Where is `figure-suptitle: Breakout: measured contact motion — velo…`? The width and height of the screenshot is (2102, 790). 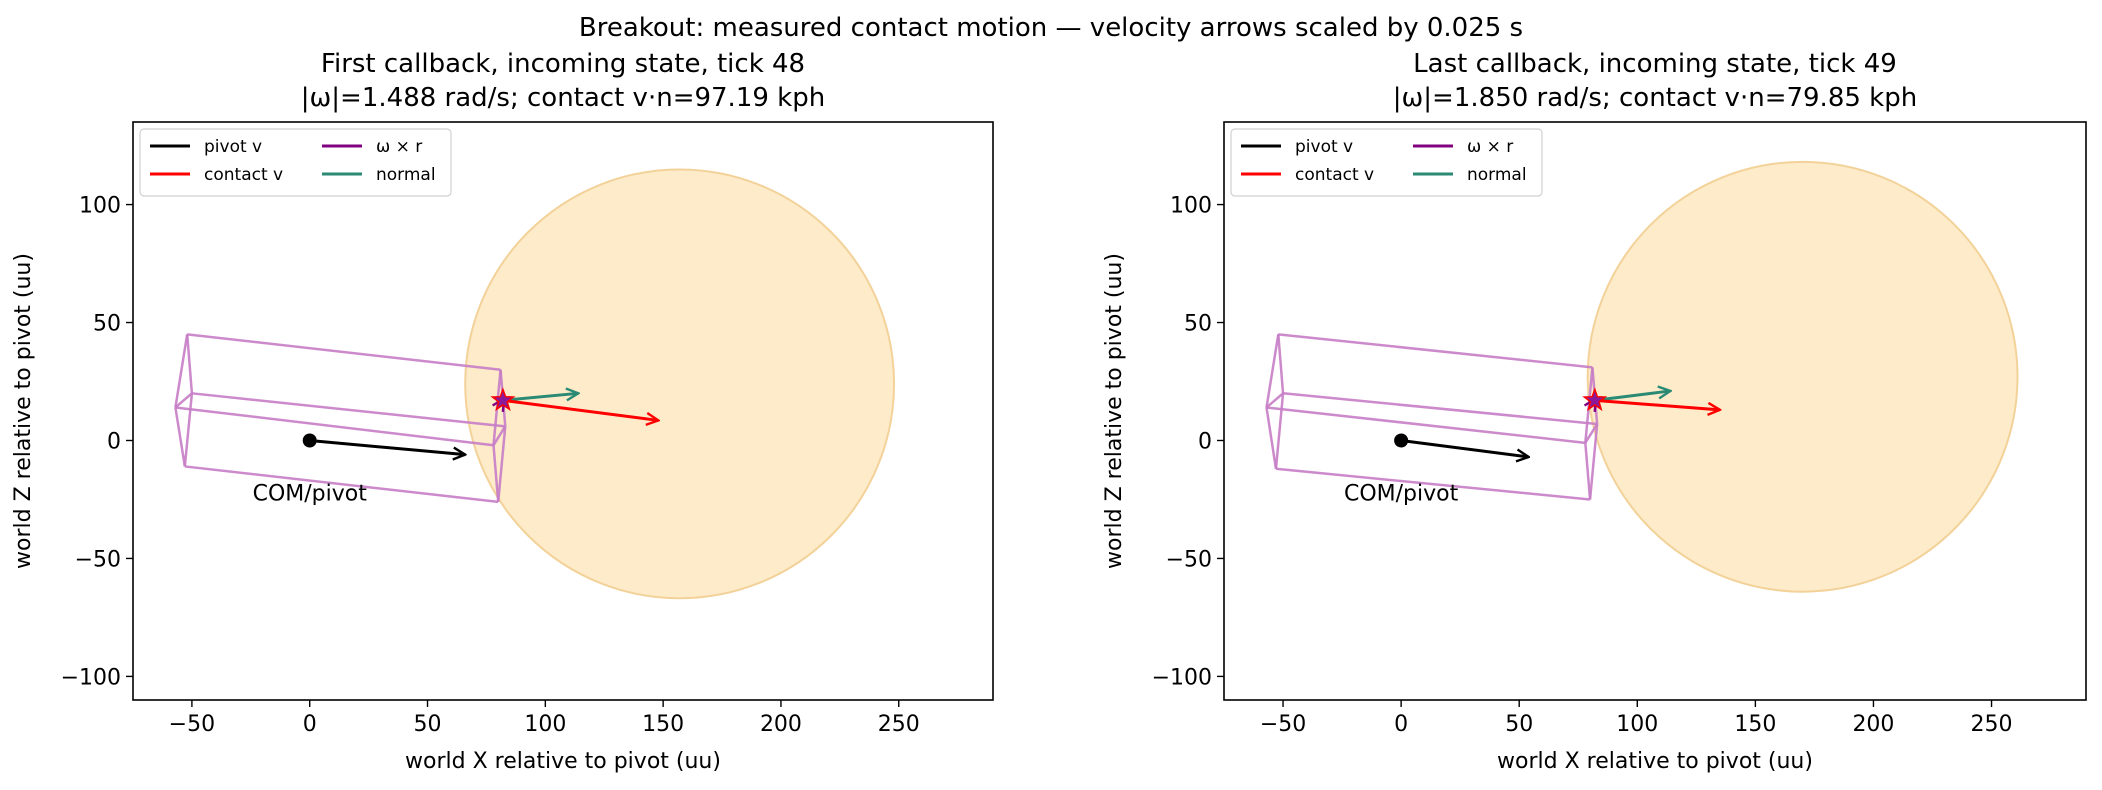 figure-suptitle: Breakout: measured contact motion — velo… is located at coordinates (1051, 28).